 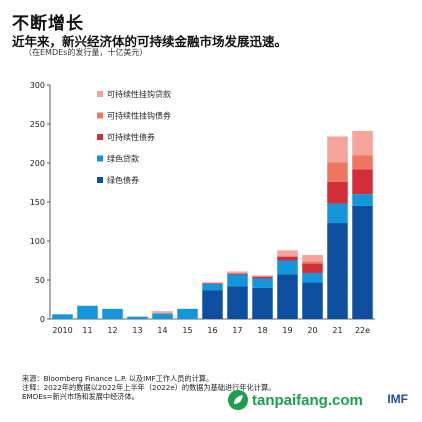 I want to click on note-abbreviation: EMDEs=新兴市场和发展中经济体。, so click(x=80, y=397).